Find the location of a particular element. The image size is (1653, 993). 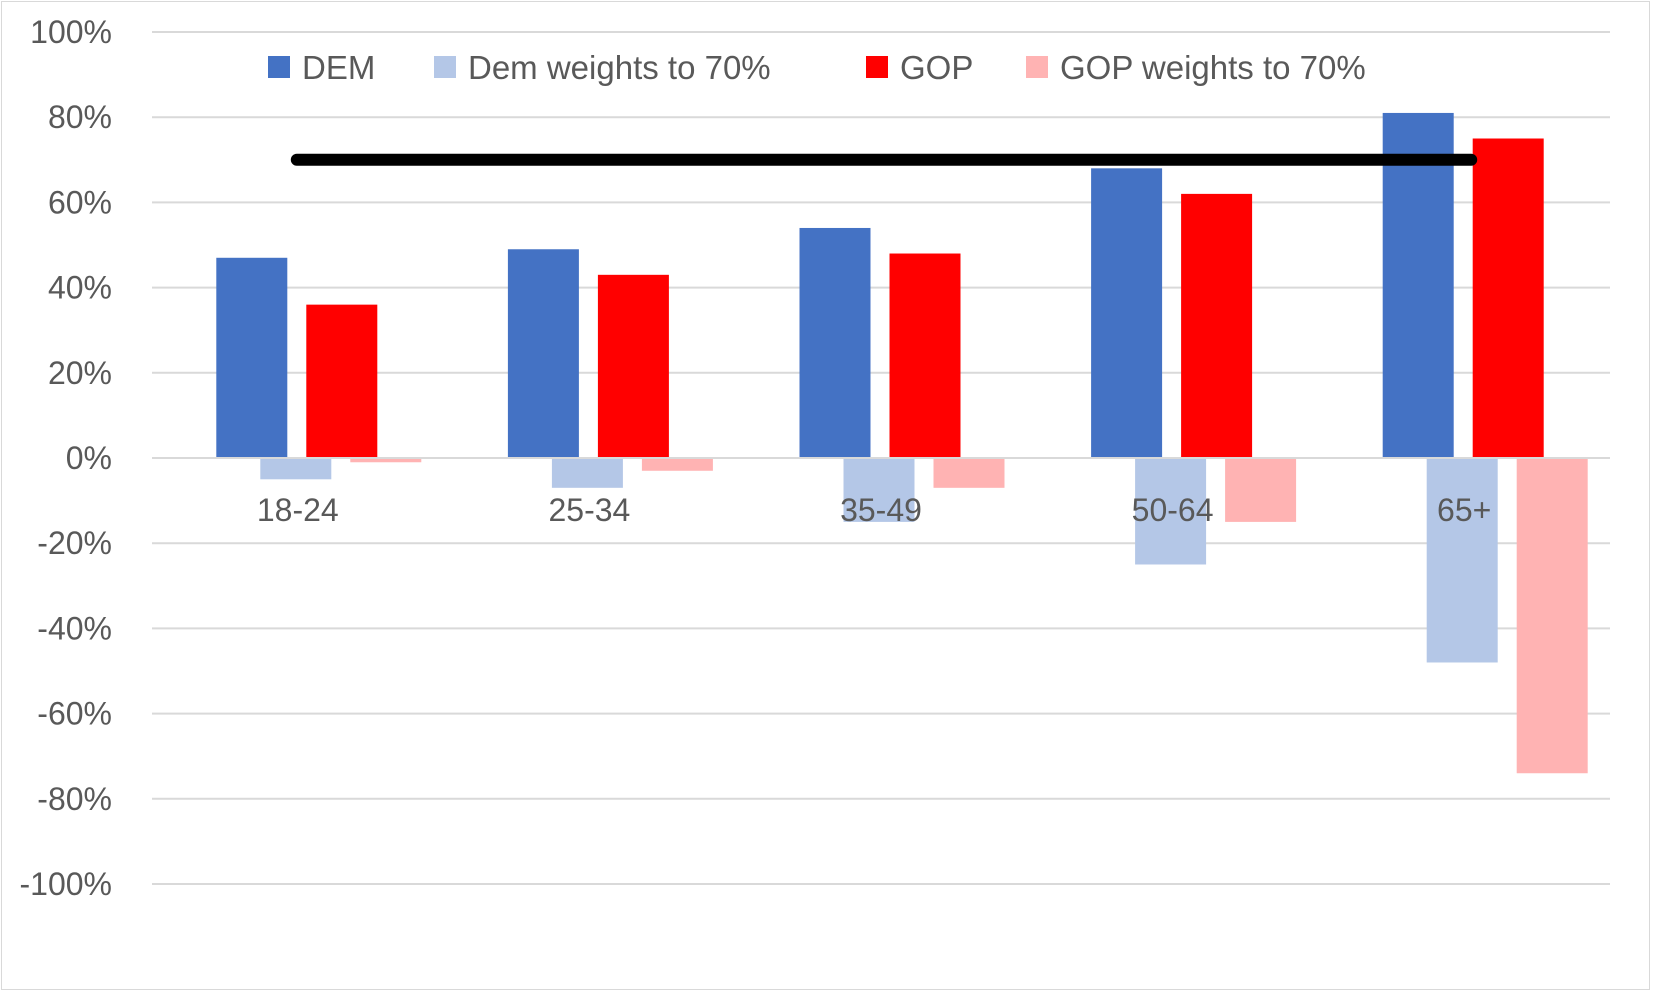

legend-label: Dem weights to 70% is located at coordinates (619, 67).